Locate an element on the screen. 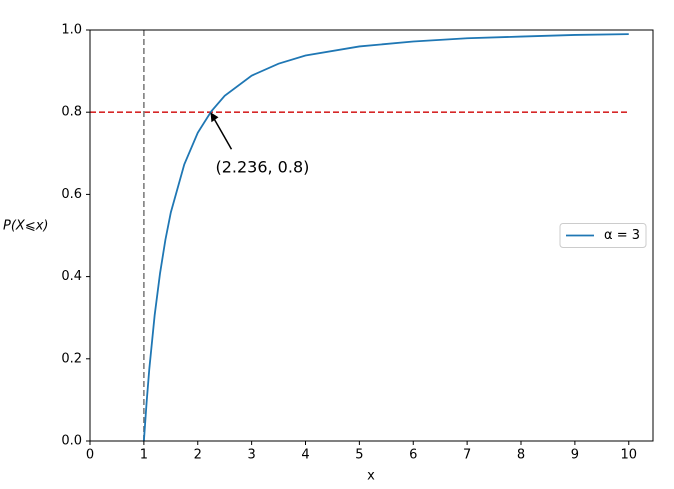  annotation-arrow is located at coordinates (221, 131).